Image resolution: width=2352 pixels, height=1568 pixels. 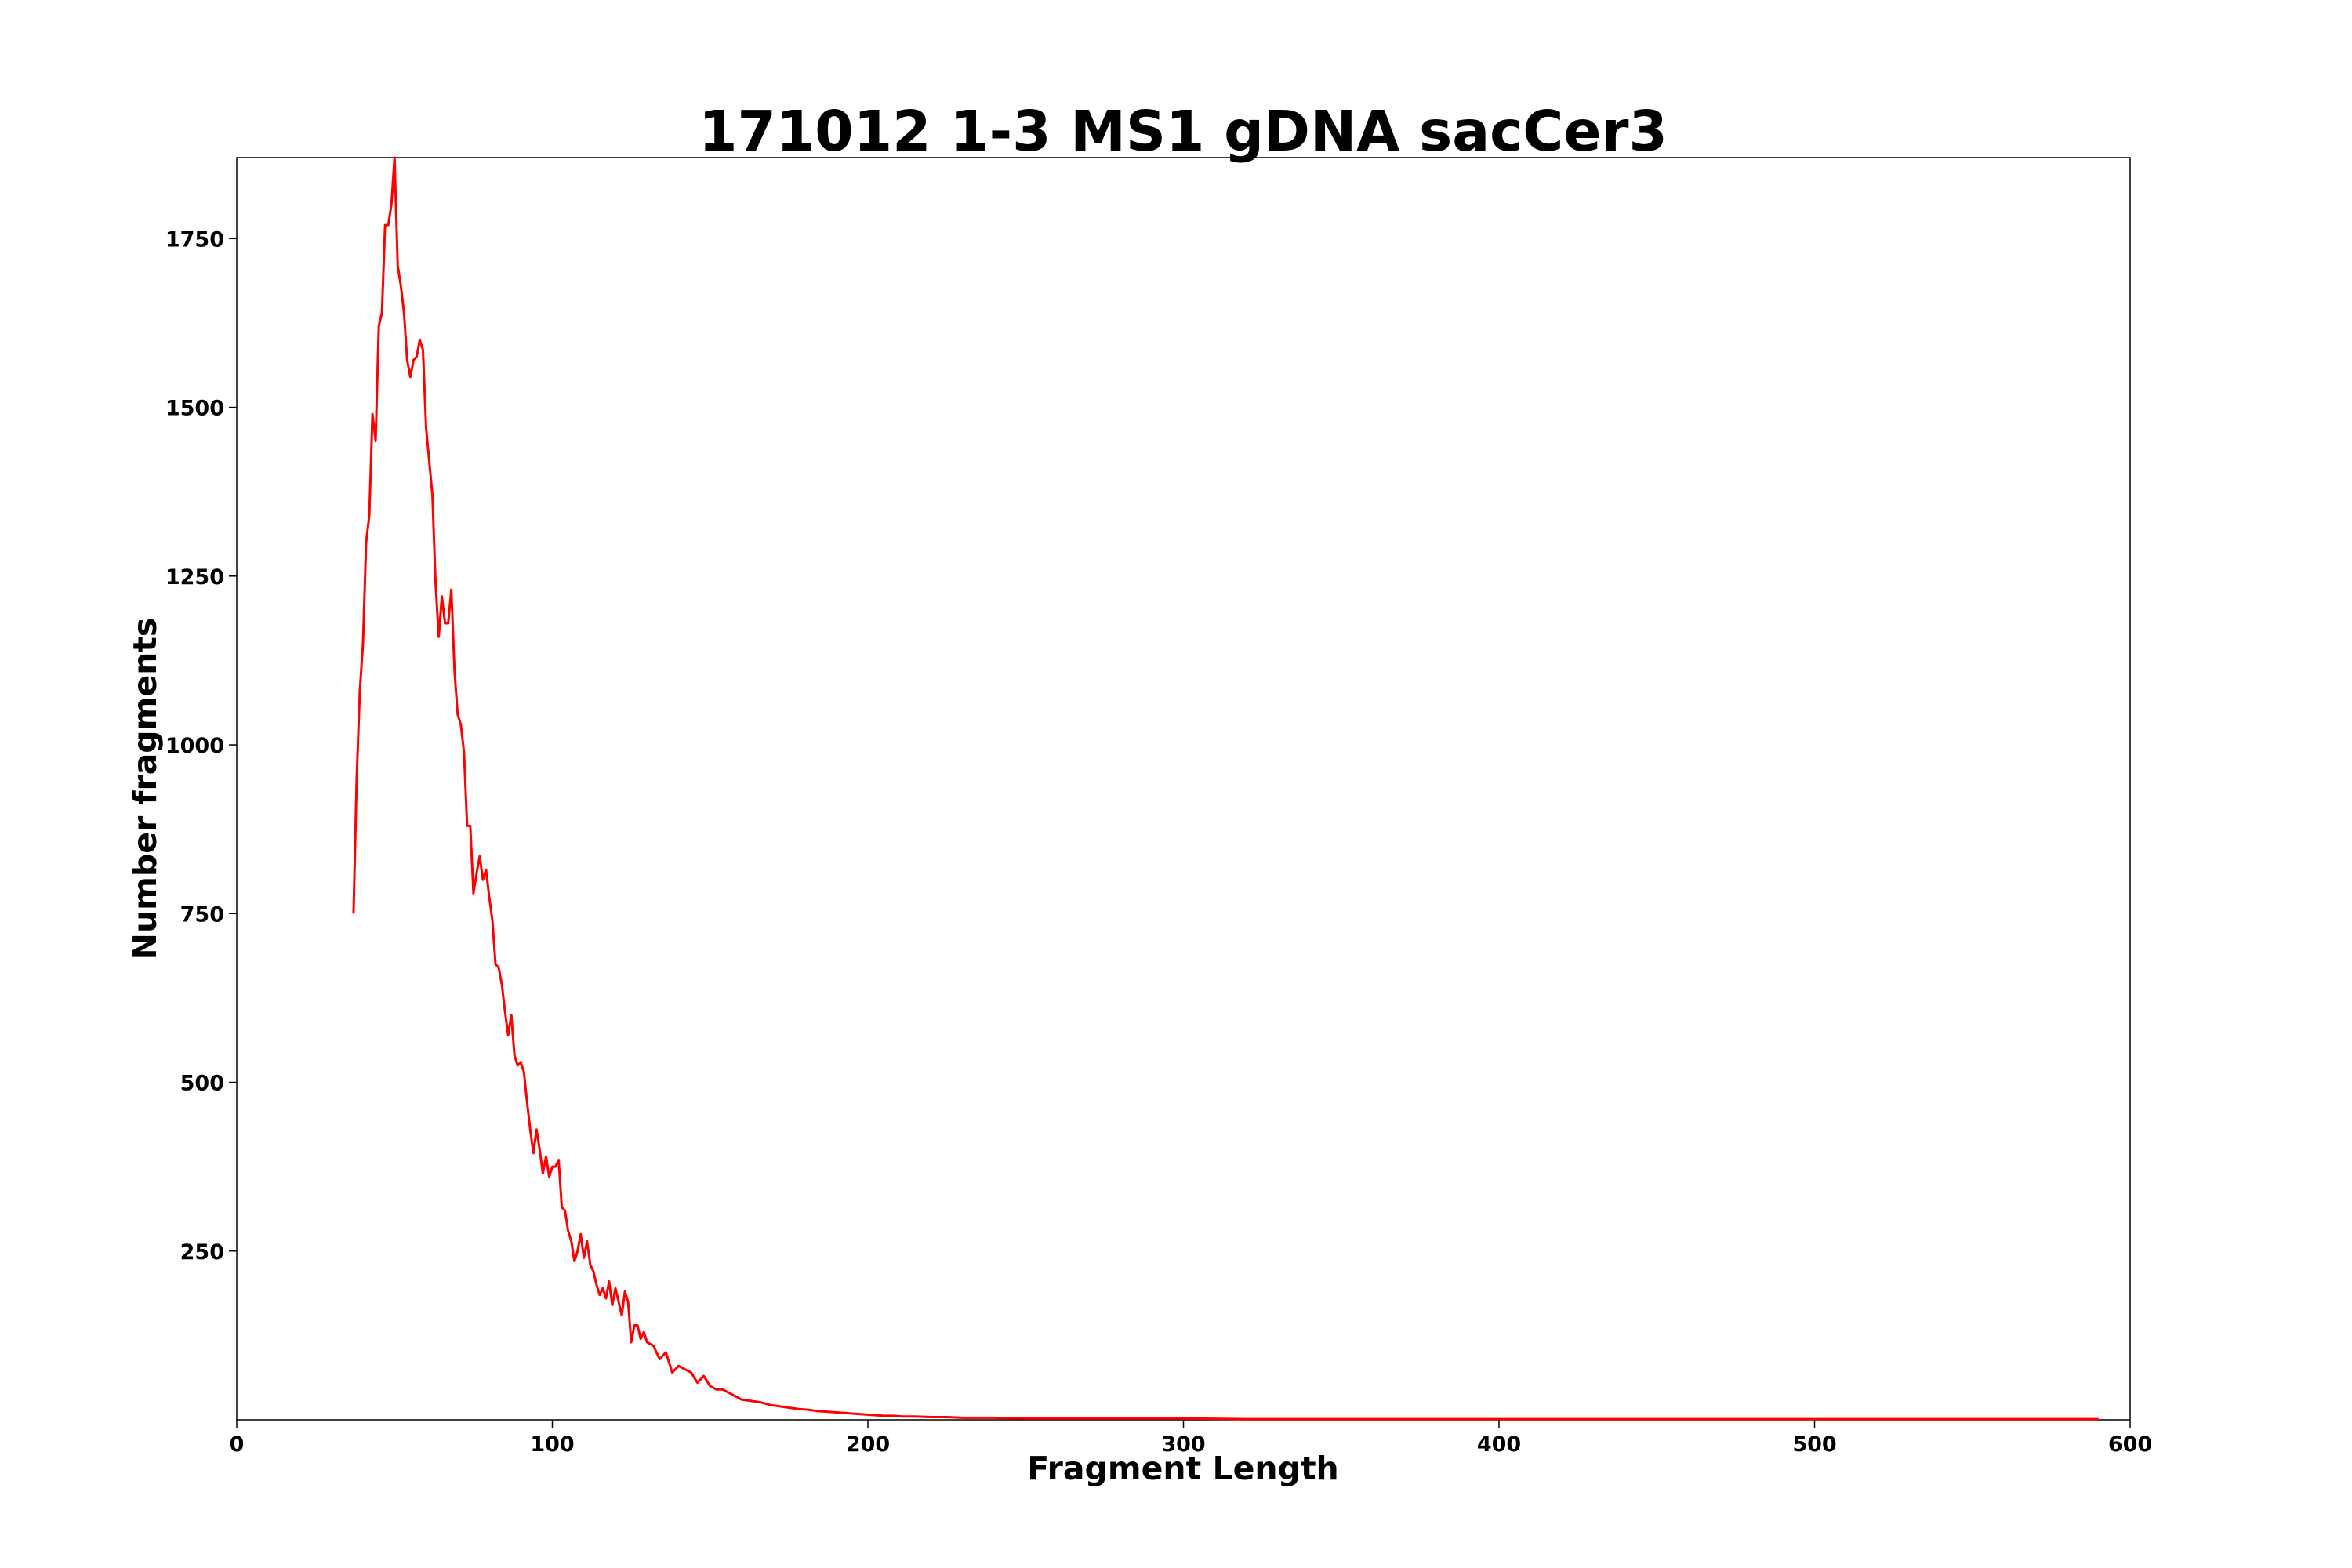 What do you see at coordinates (868, 1444) in the screenshot?
I see `x-tick-label: 200` at bounding box center [868, 1444].